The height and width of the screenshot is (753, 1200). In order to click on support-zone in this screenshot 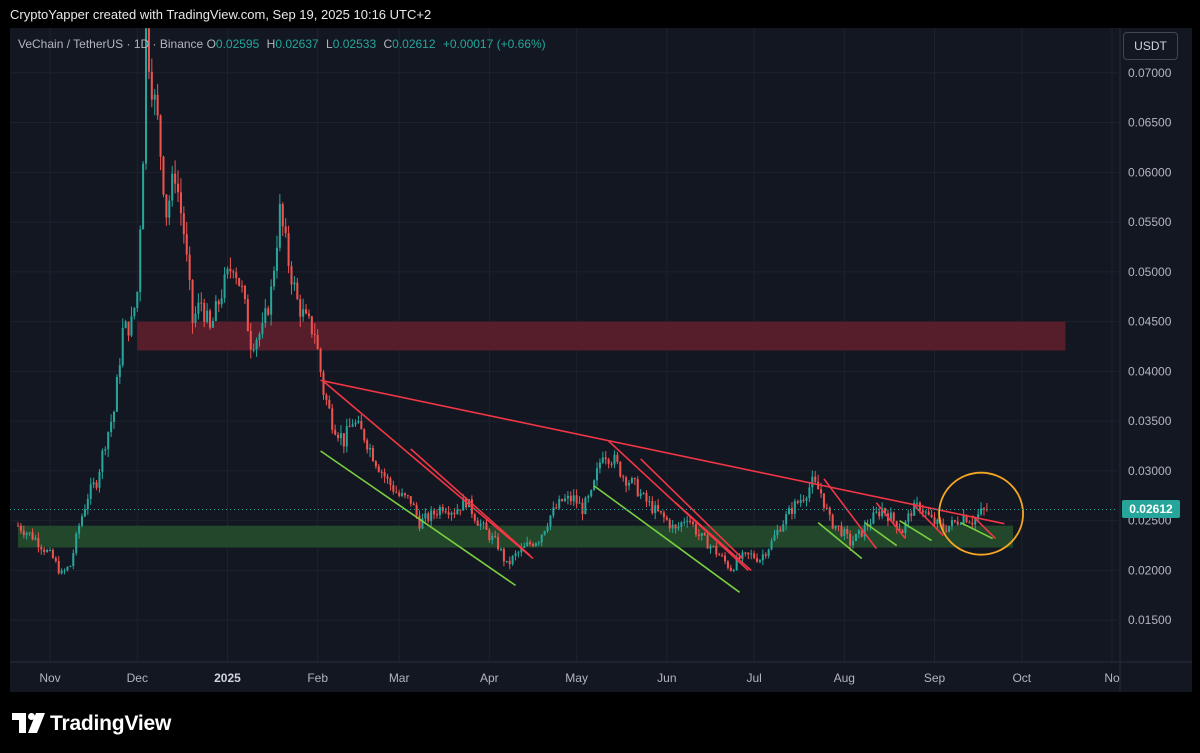, I will do `click(515, 536)`.